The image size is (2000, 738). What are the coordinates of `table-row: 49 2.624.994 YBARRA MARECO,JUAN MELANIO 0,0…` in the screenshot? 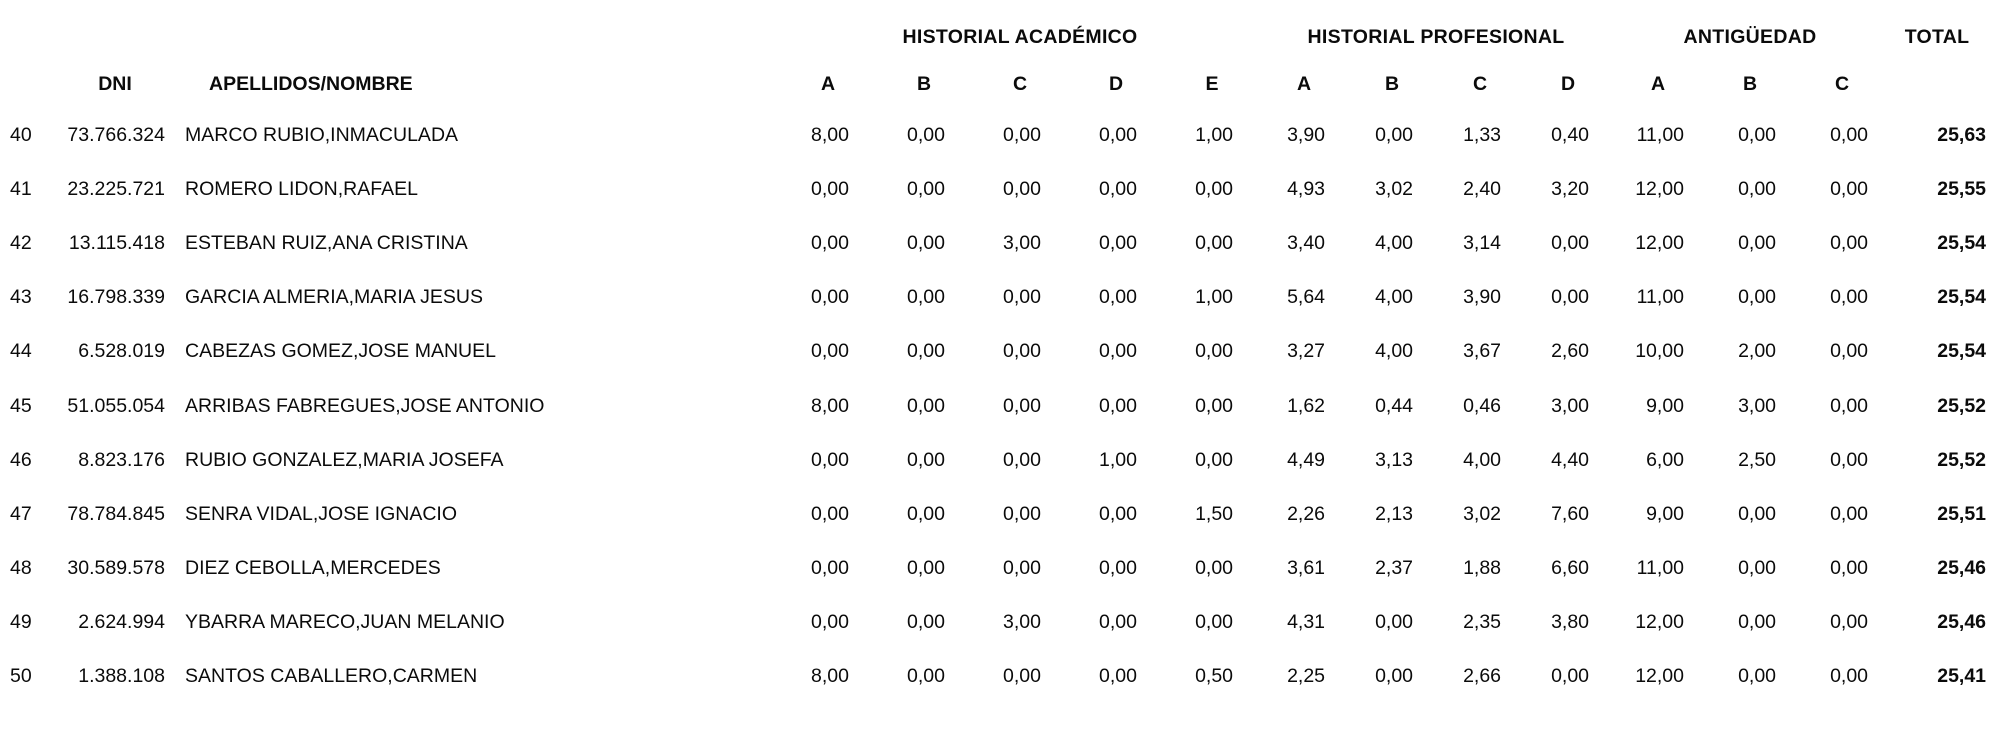 It's located at (1000, 623).